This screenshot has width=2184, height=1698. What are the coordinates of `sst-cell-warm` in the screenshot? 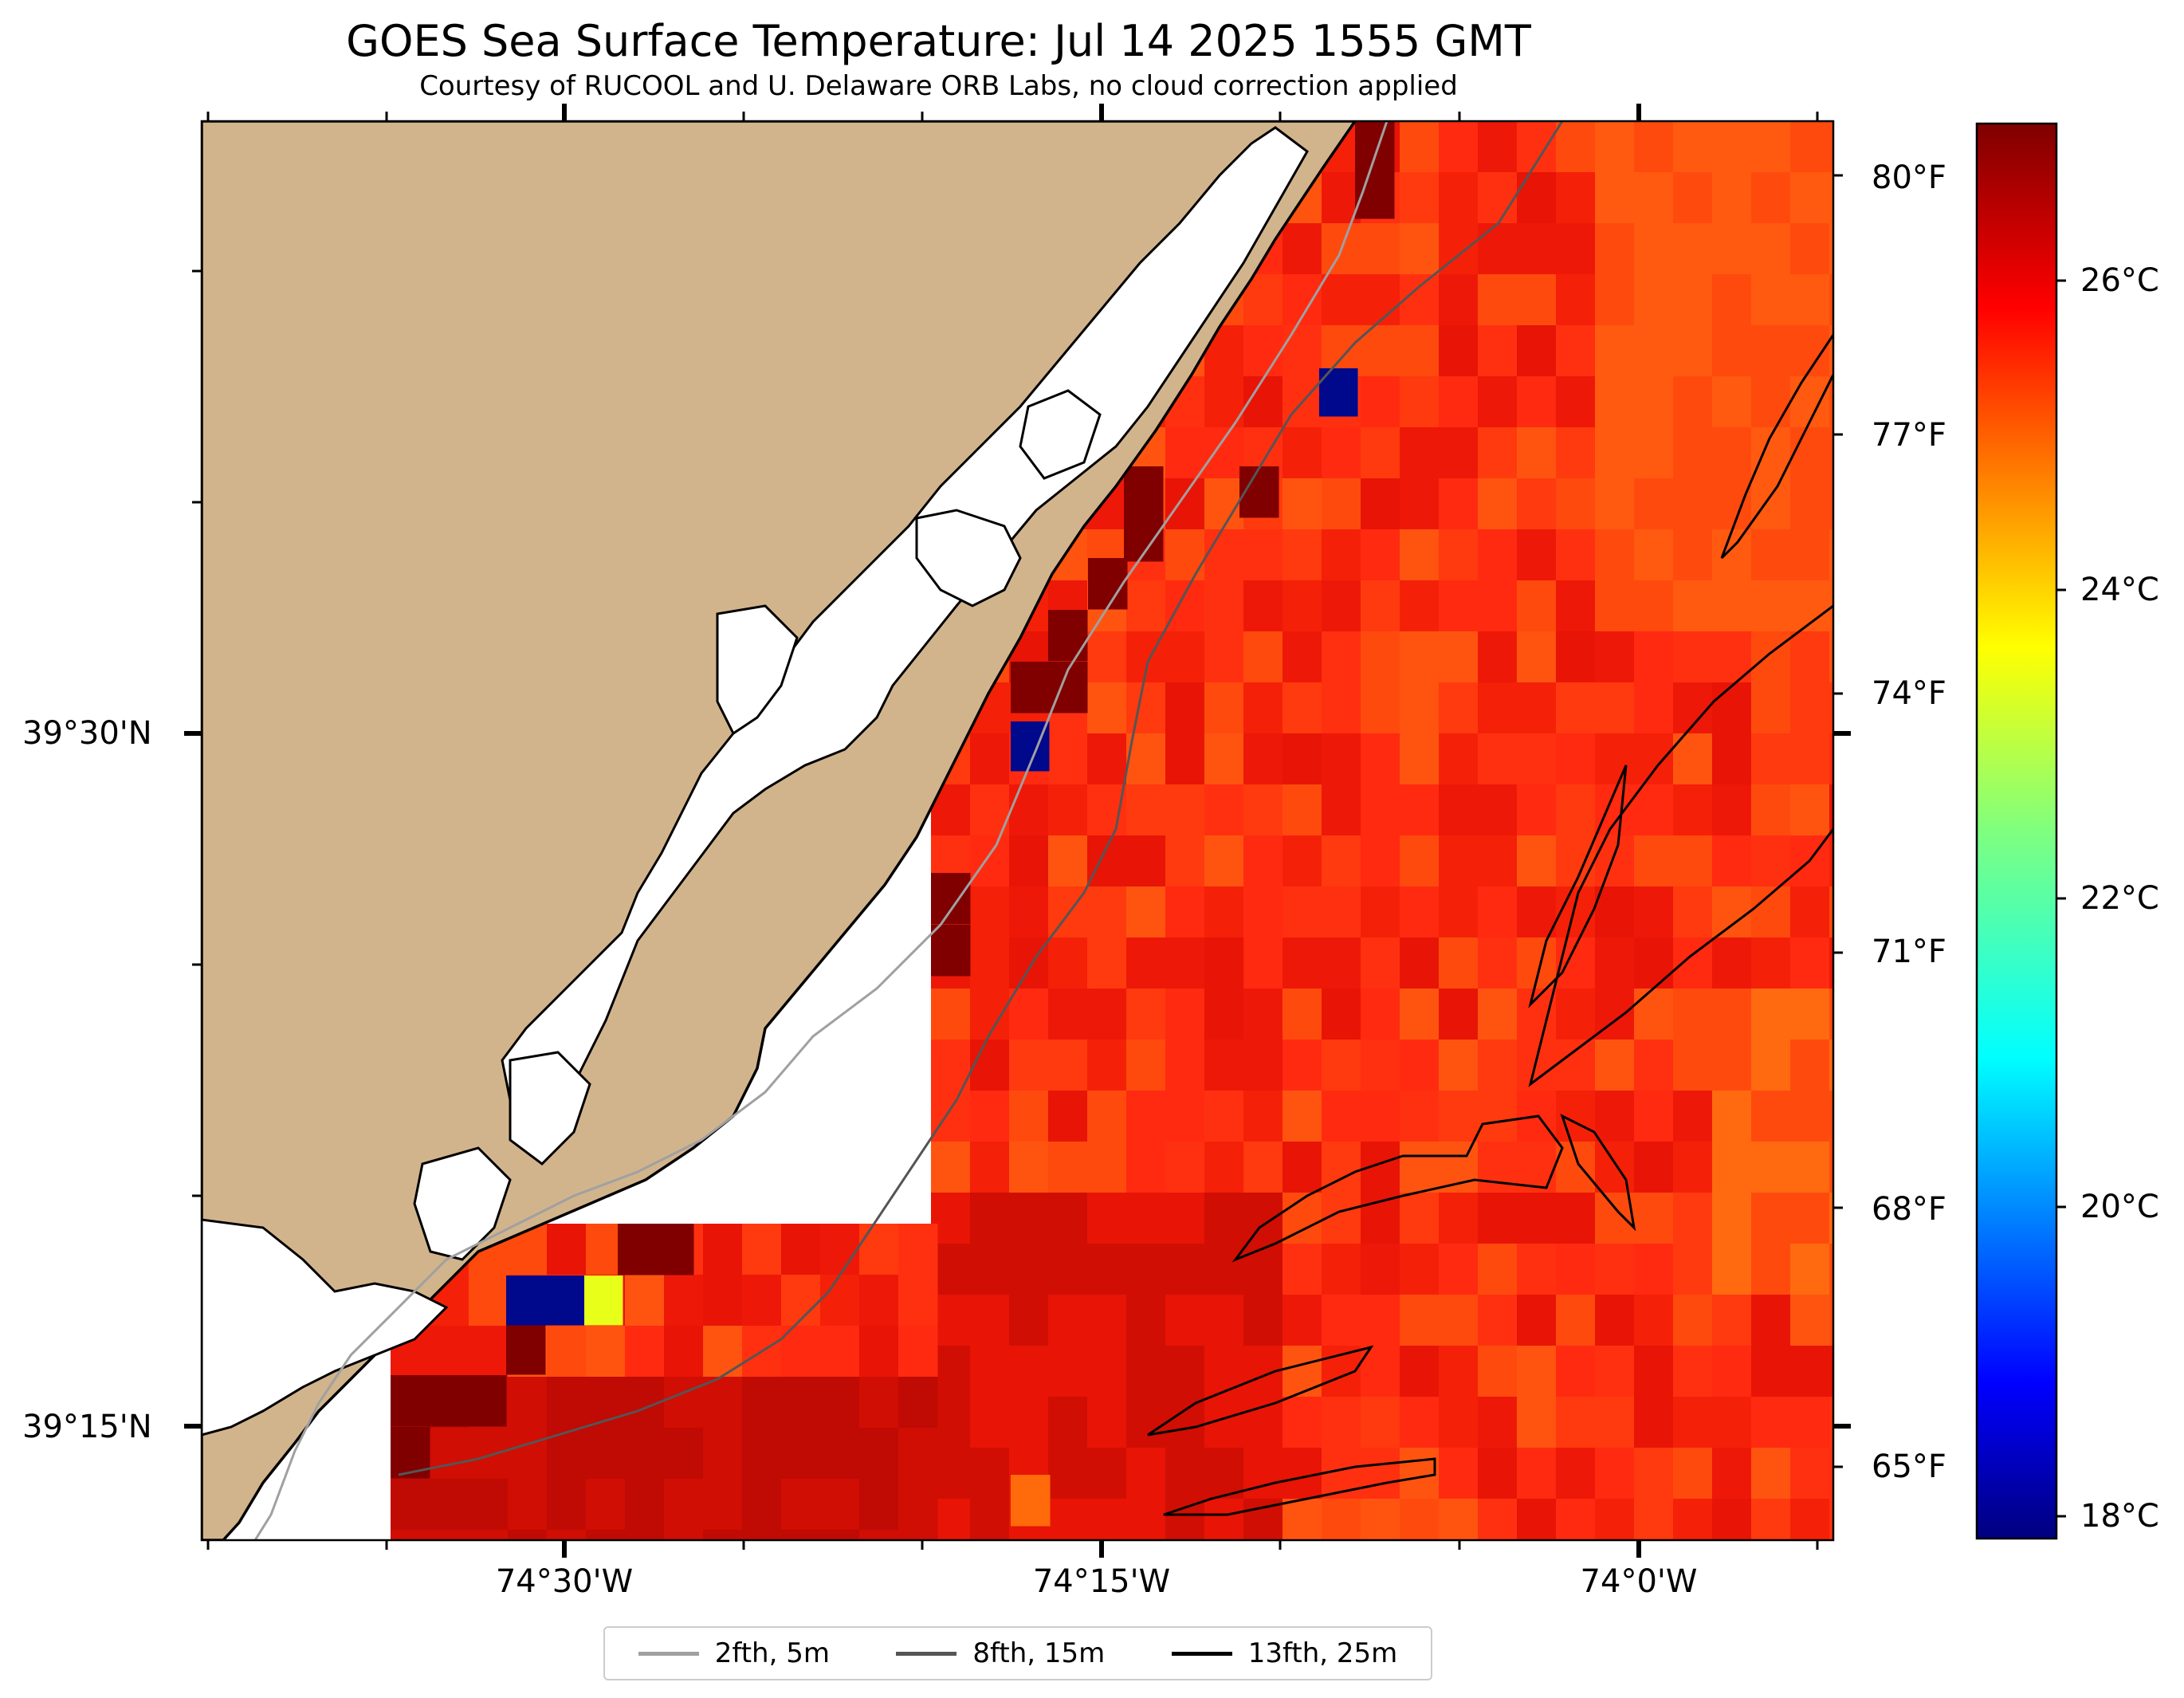 It's located at (1031, 688).